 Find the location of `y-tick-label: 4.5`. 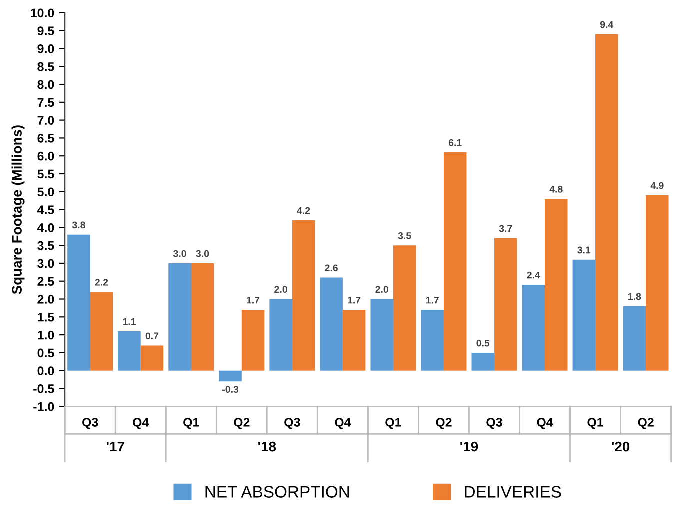

y-tick-label: 4.5 is located at coordinates (45, 210).